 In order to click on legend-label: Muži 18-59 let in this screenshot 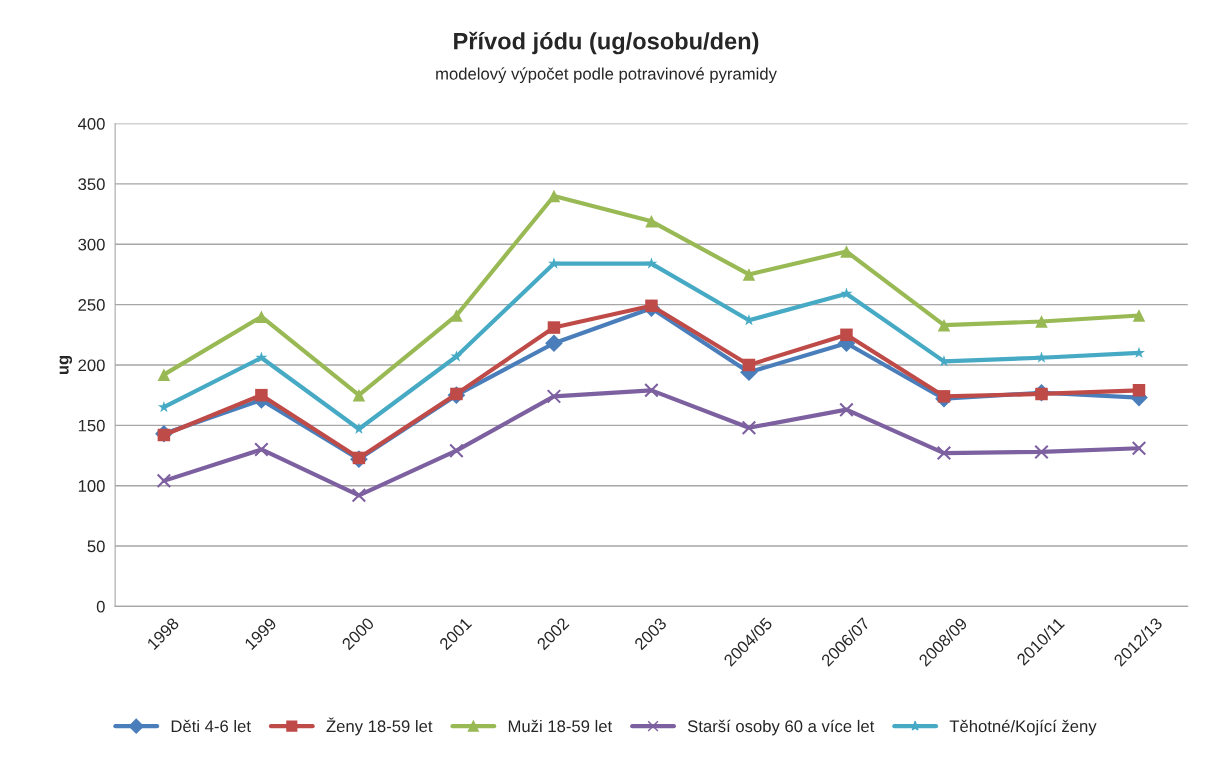, I will do `click(560, 726)`.